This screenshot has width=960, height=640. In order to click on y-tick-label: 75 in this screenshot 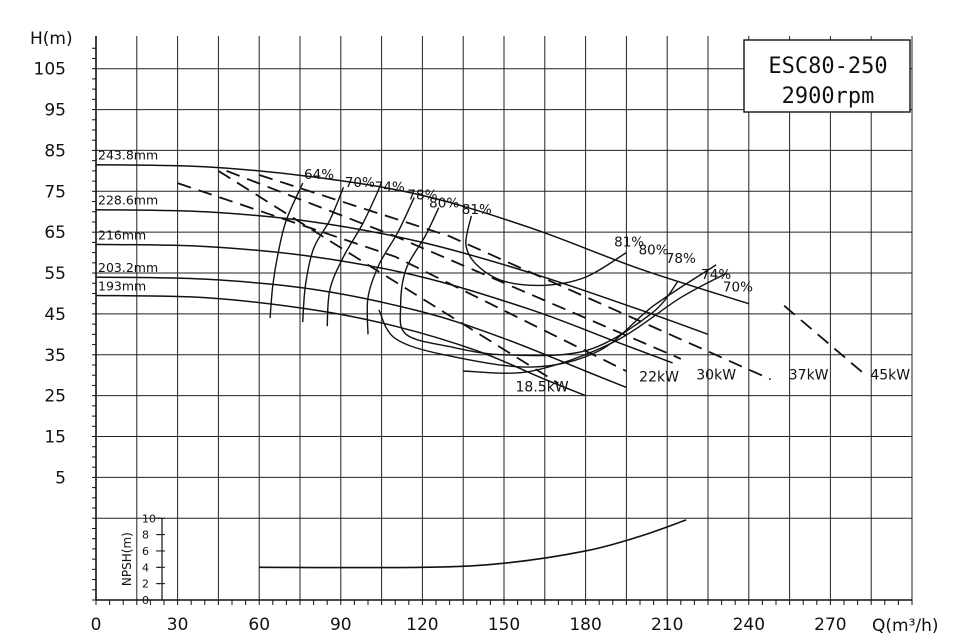, I will do `click(55, 192)`.